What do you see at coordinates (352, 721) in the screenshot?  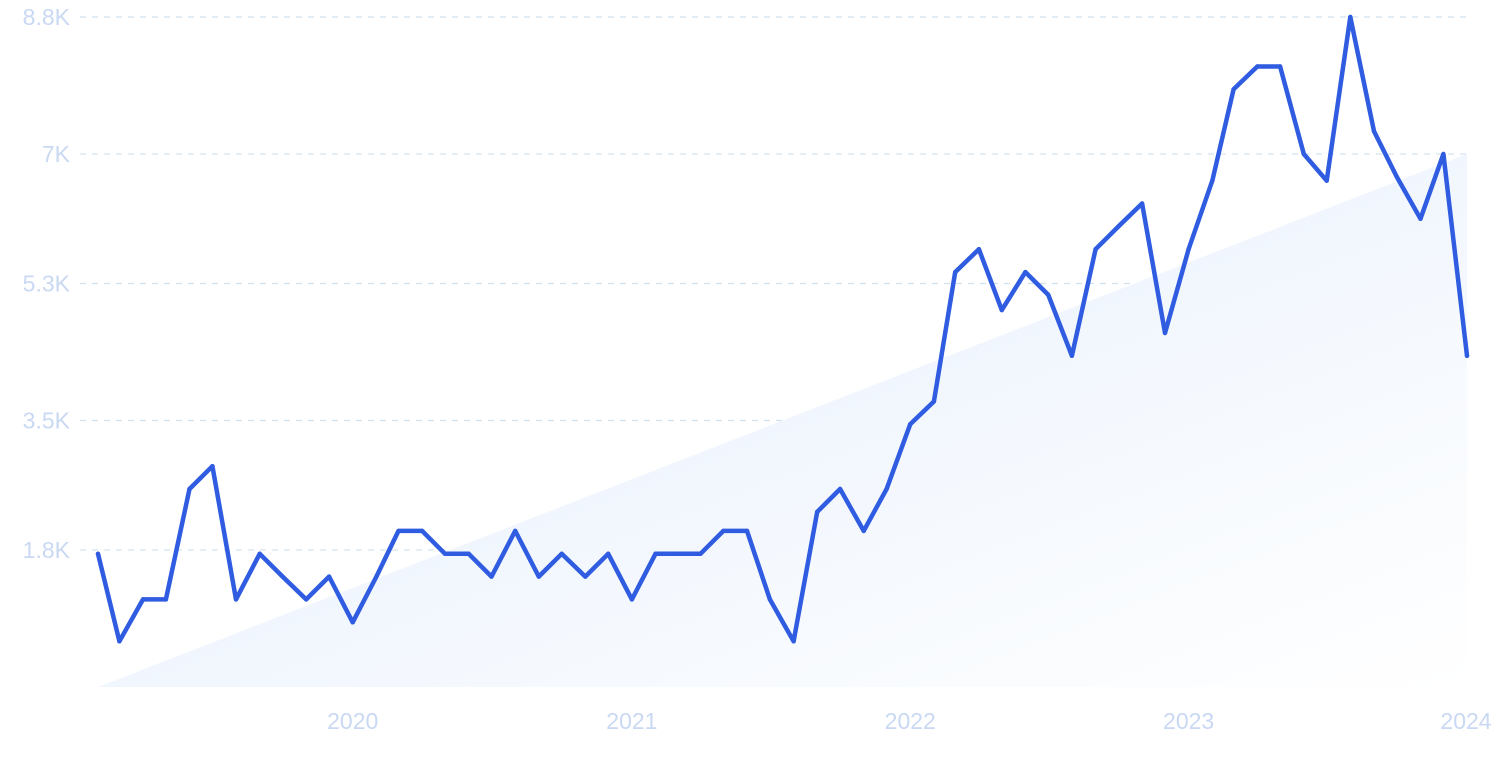 I see `x-tick-label: 2020` at bounding box center [352, 721].